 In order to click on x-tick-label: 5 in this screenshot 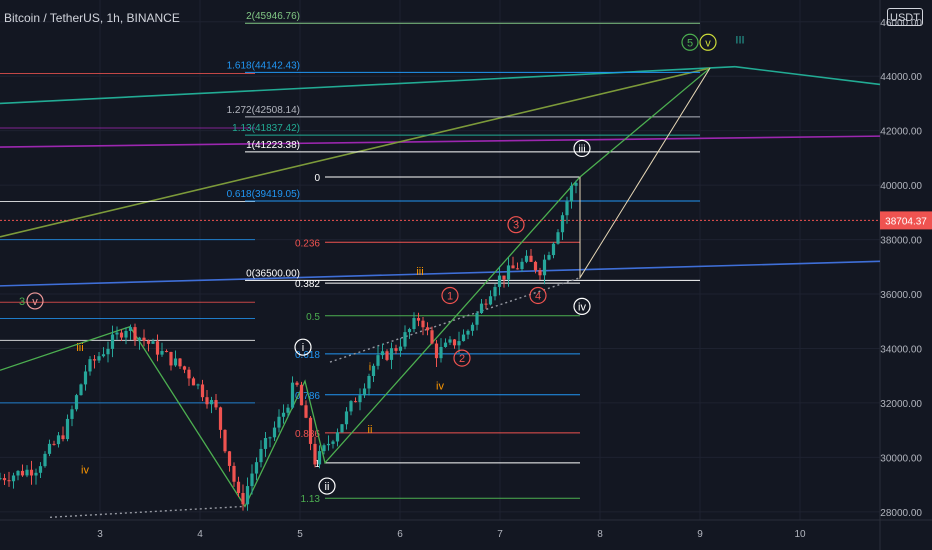, I will do `click(300, 534)`.